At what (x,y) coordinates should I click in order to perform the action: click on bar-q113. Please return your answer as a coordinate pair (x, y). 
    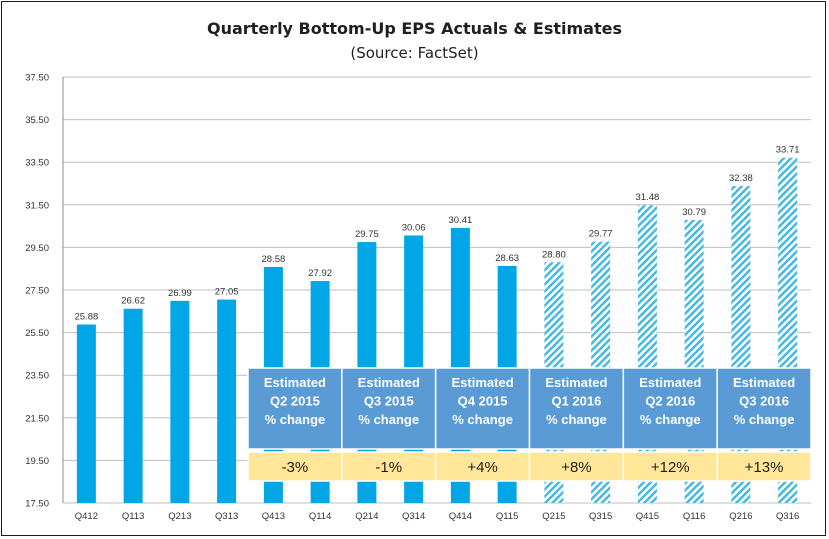
    Looking at the image, I should click on (133, 405).